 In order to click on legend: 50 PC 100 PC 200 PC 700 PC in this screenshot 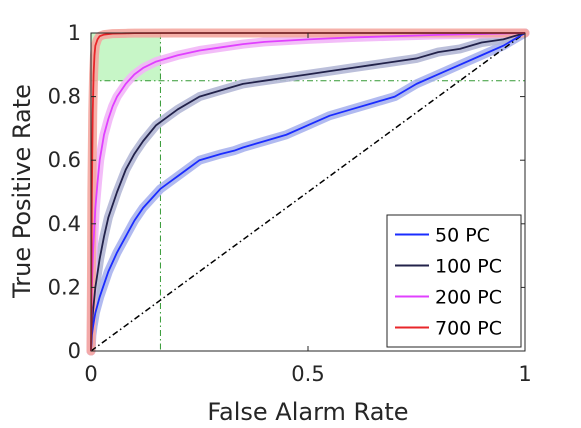, I will do `click(454, 281)`.